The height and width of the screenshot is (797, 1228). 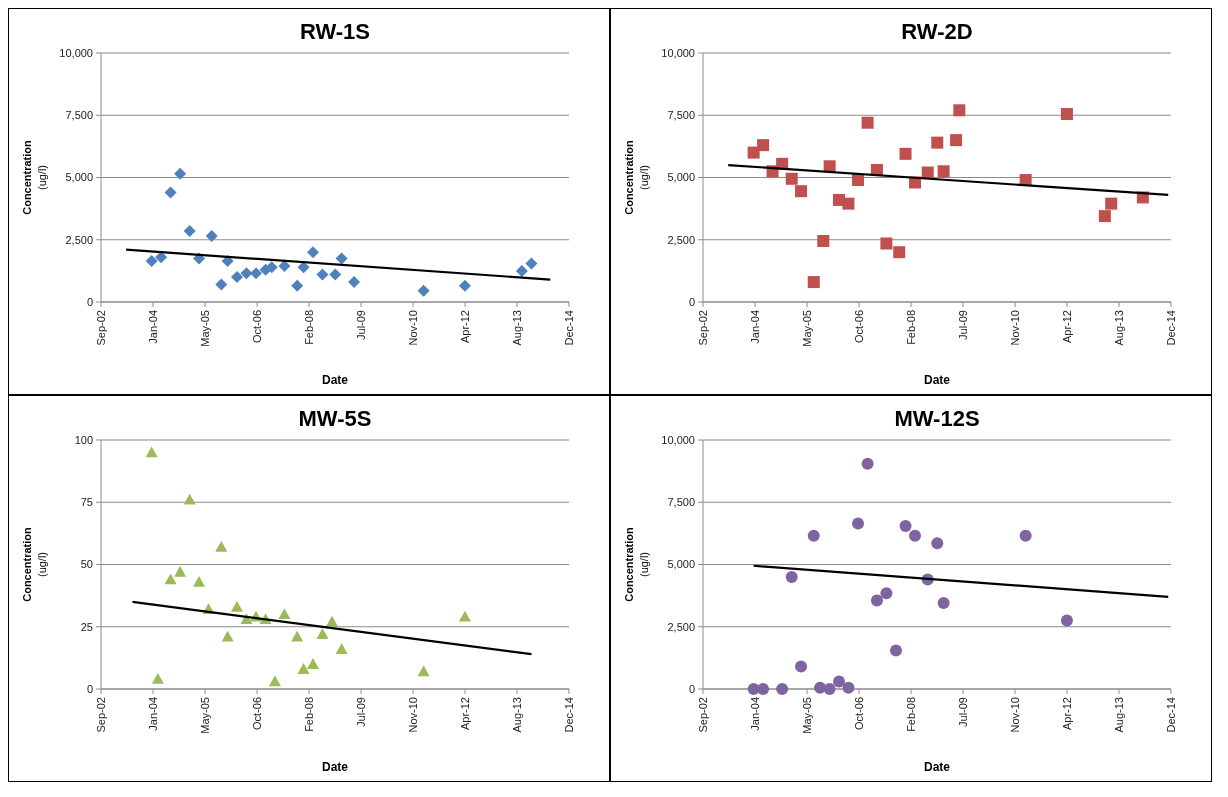 What do you see at coordinates (83, 439) in the screenshot?
I see `y-tick-label: 100` at bounding box center [83, 439].